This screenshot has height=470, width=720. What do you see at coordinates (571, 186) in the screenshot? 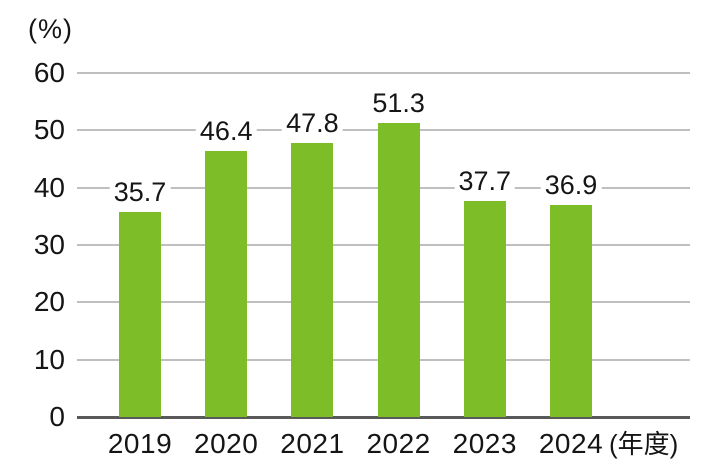
I see `bar-value-label: 36.9` at bounding box center [571, 186].